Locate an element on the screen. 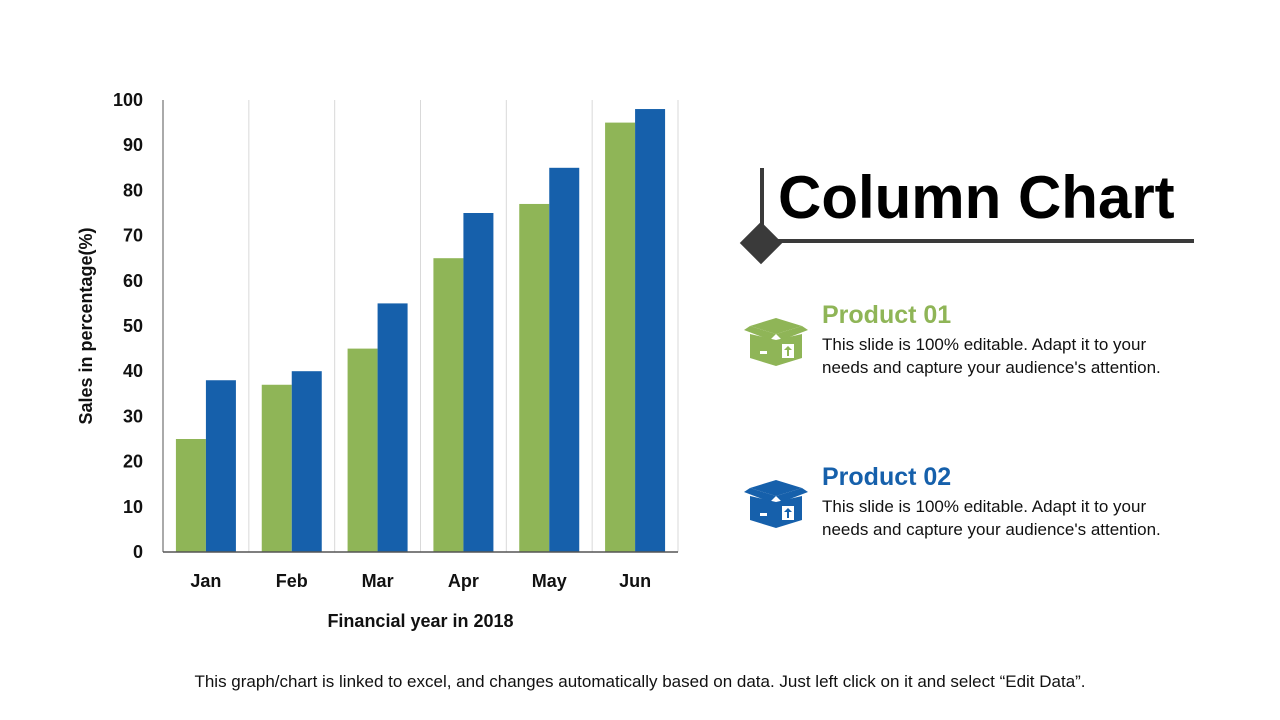 The height and width of the screenshot is (720, 1280). x-tick-label: Jan is located at coordinates (205, 581).